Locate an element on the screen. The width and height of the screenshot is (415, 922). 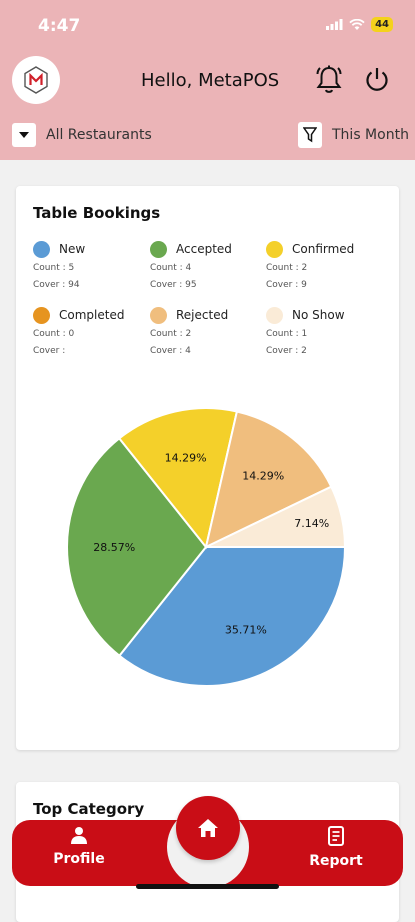
report-icon is located at coordinates (336, 836).